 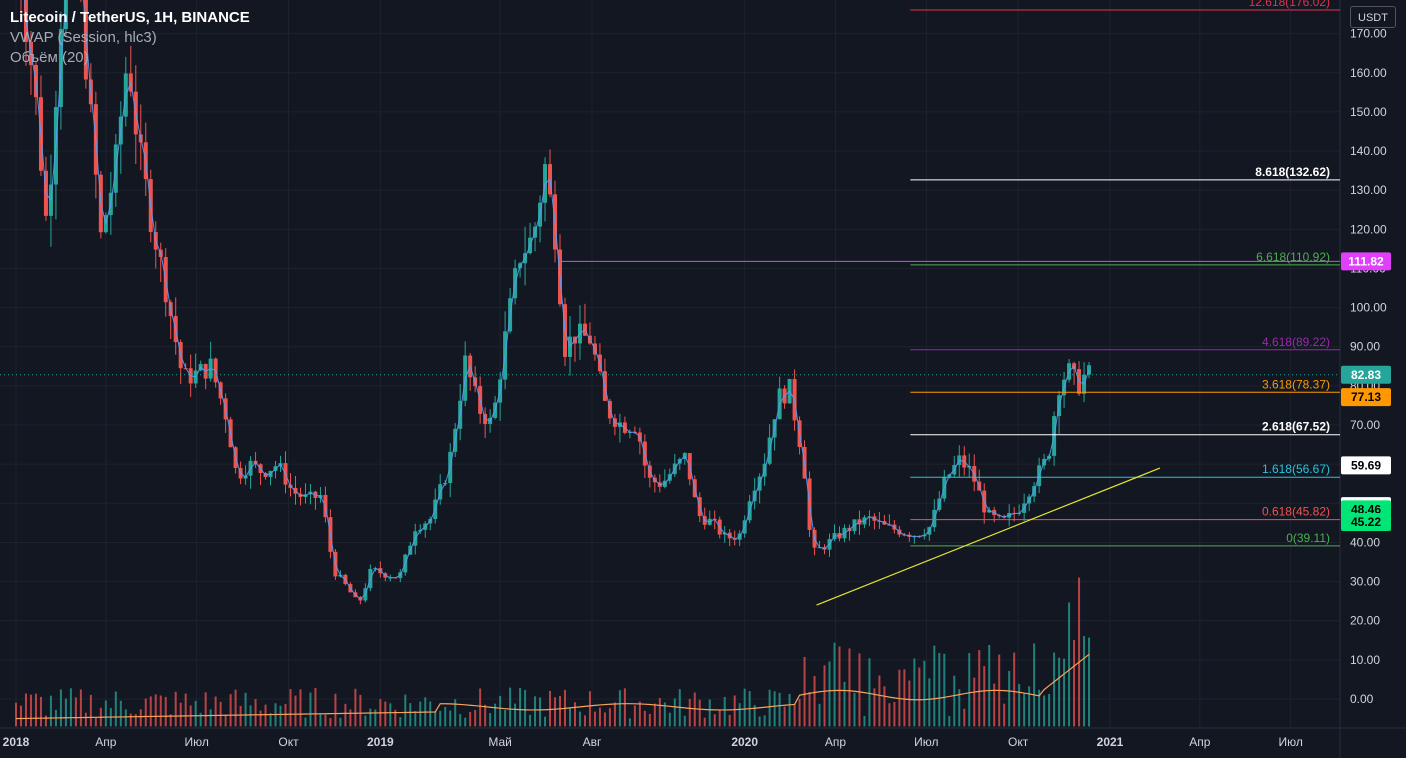 I want to click on fib-level-label: 2.618(67.52), so click(x=1296, y=427).